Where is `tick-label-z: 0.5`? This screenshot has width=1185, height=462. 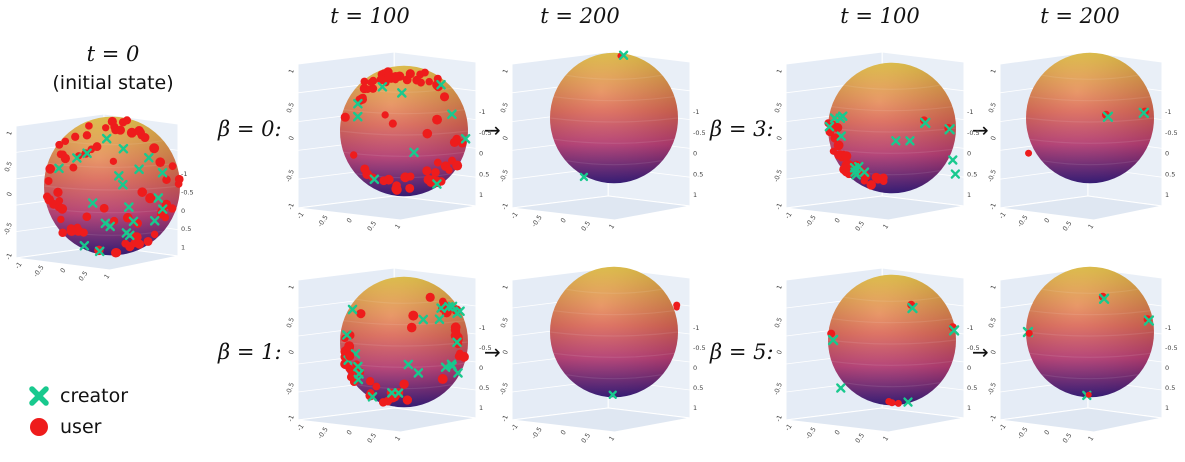
tick-label-z: 0.5 is located at coordinates (778, 322).